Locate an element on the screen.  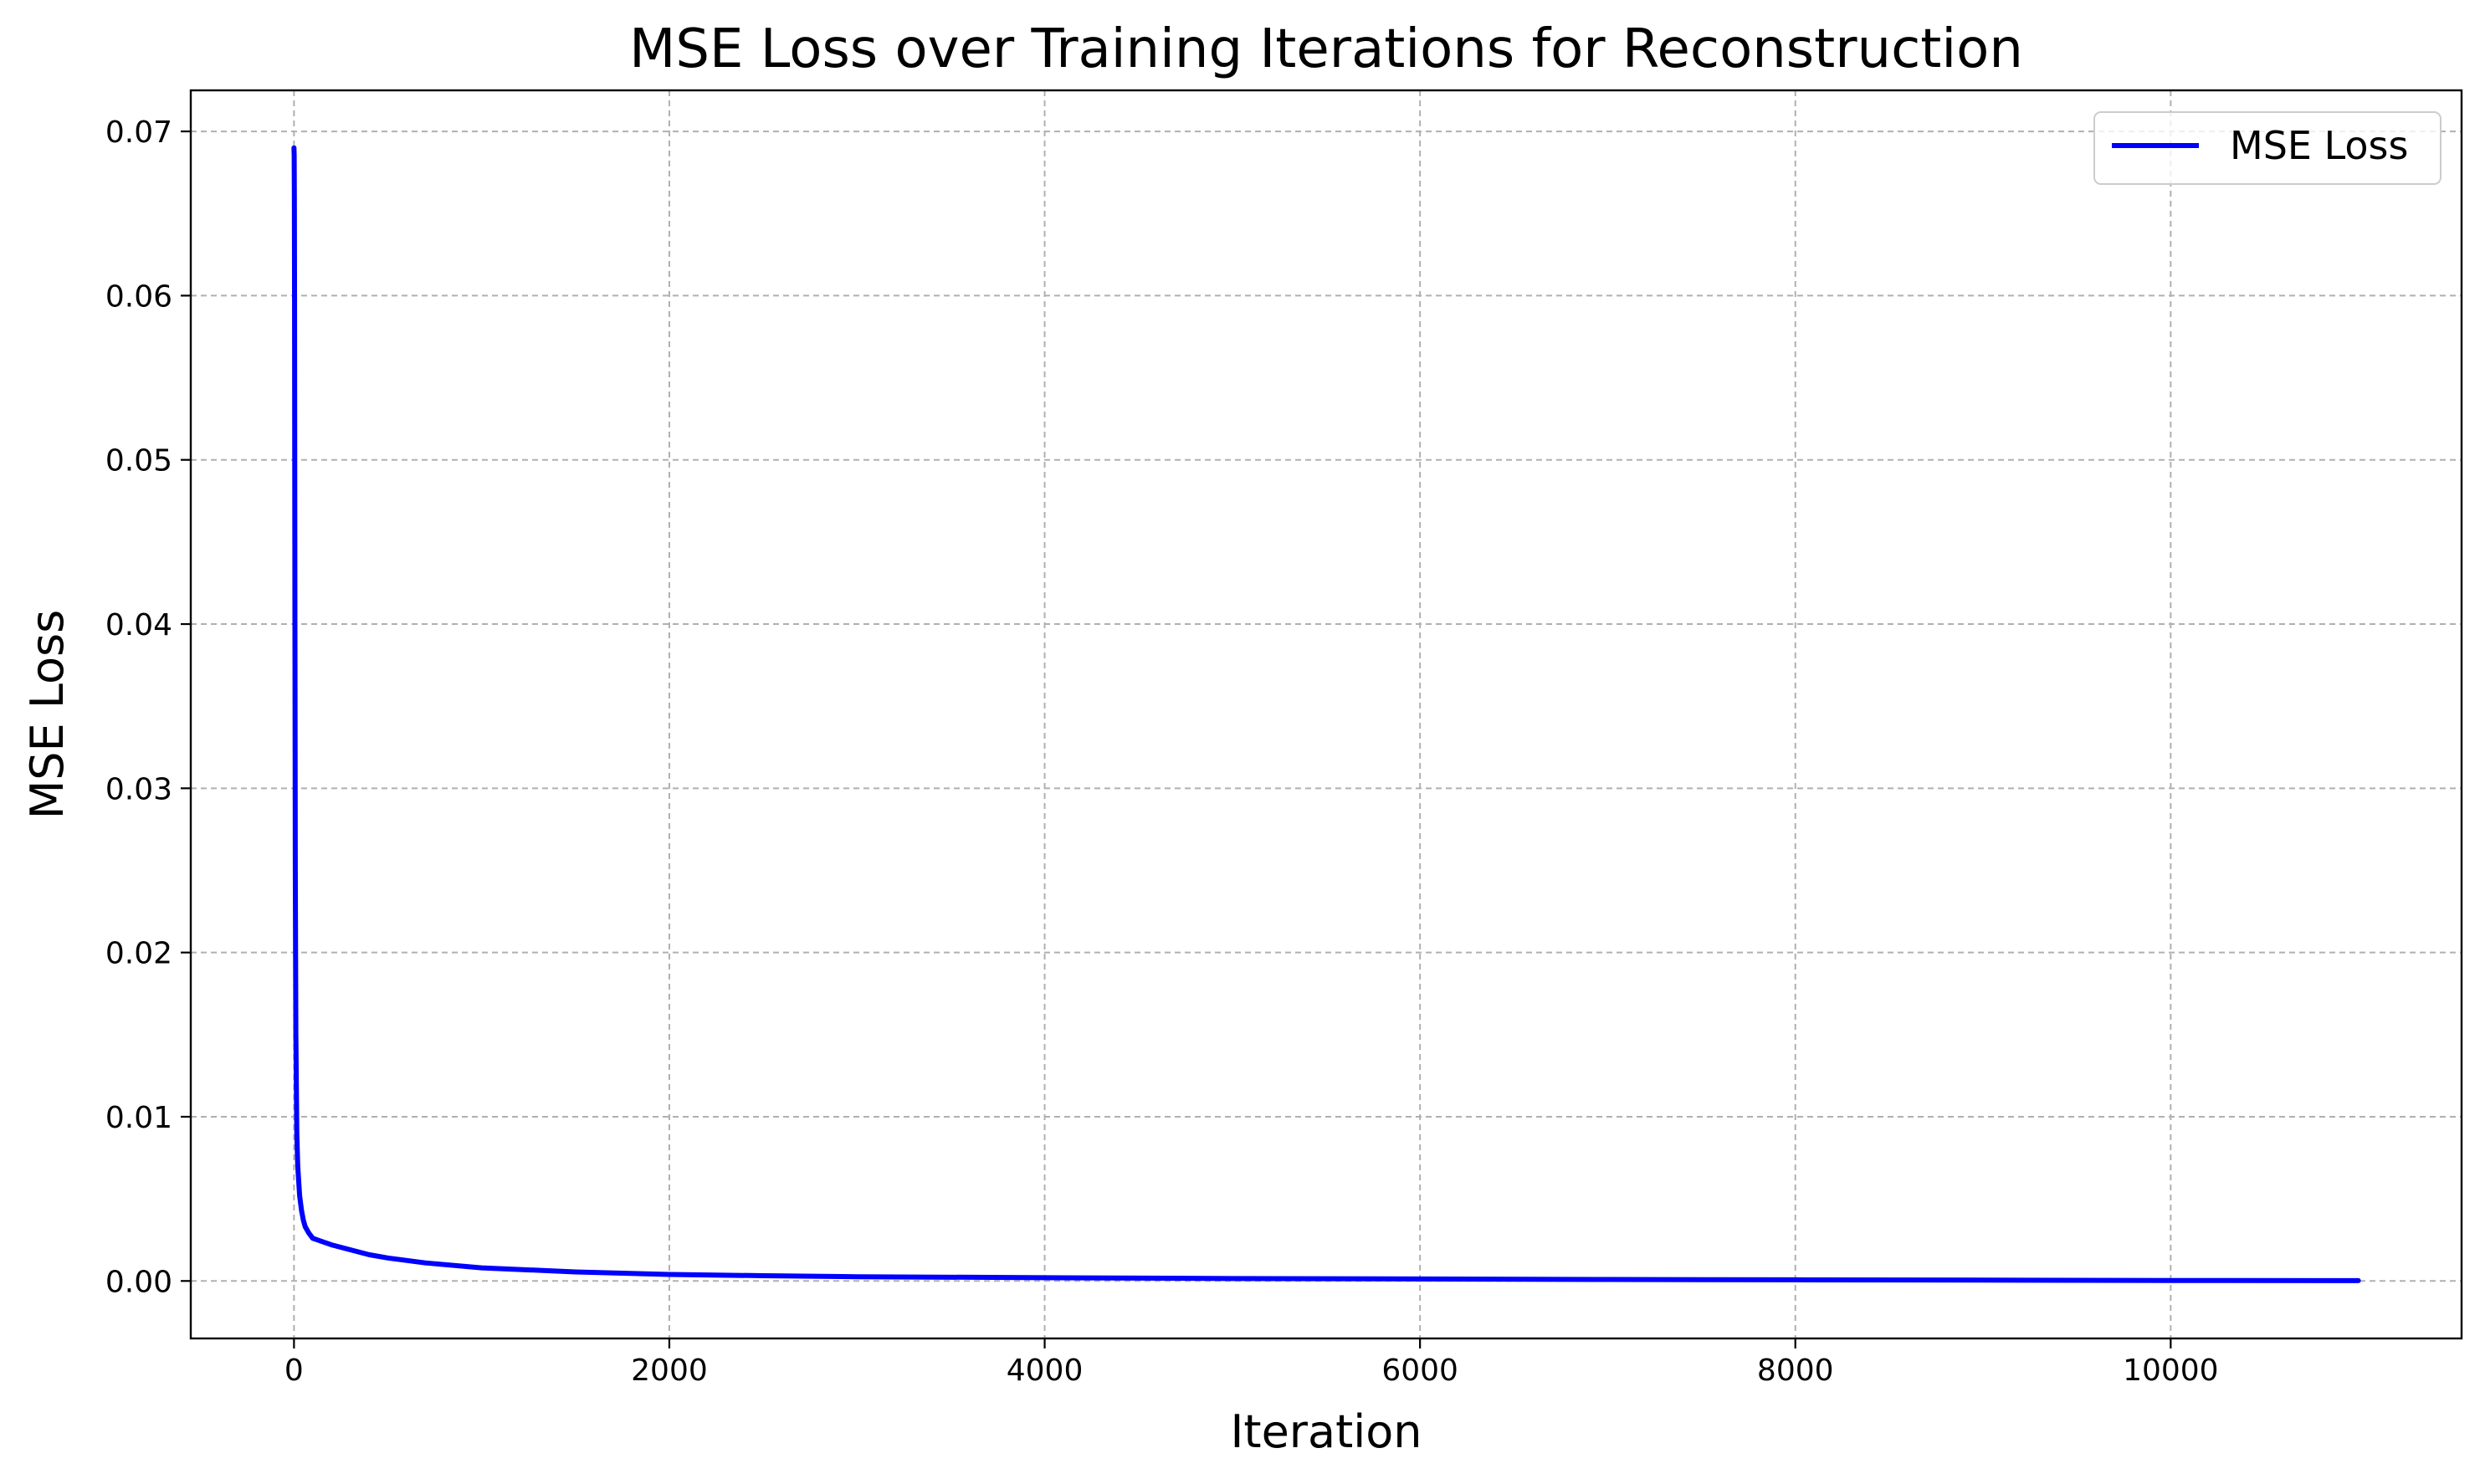
y-tick-label: 0.03 is located at coordinates (138, 789).